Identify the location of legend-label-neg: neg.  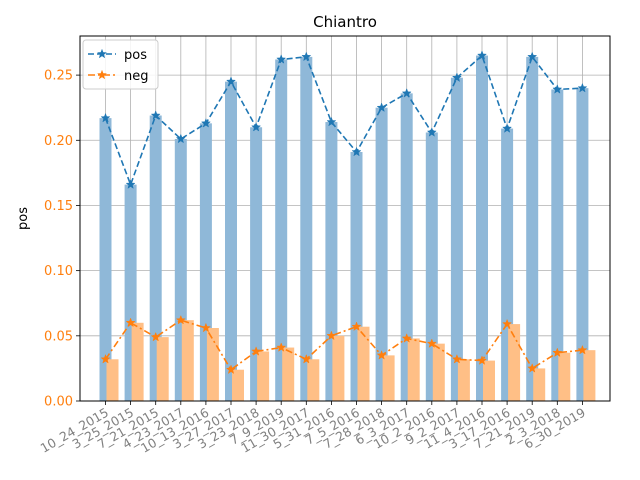
(136, 76).